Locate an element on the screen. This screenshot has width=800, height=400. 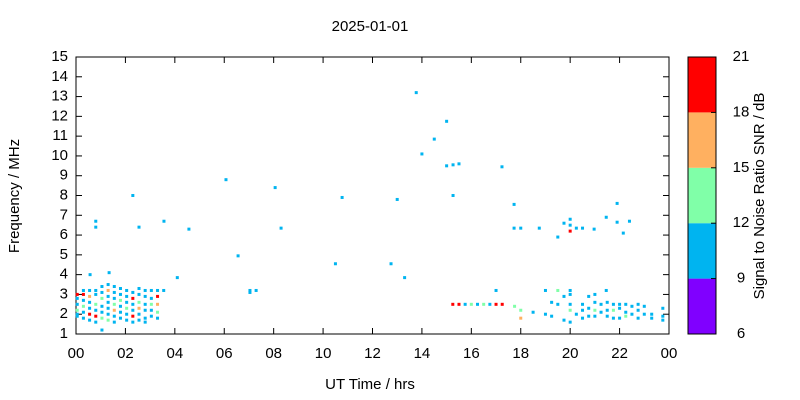
x-axis-title: UT Time / hrs is located at coordinates (370, 384).